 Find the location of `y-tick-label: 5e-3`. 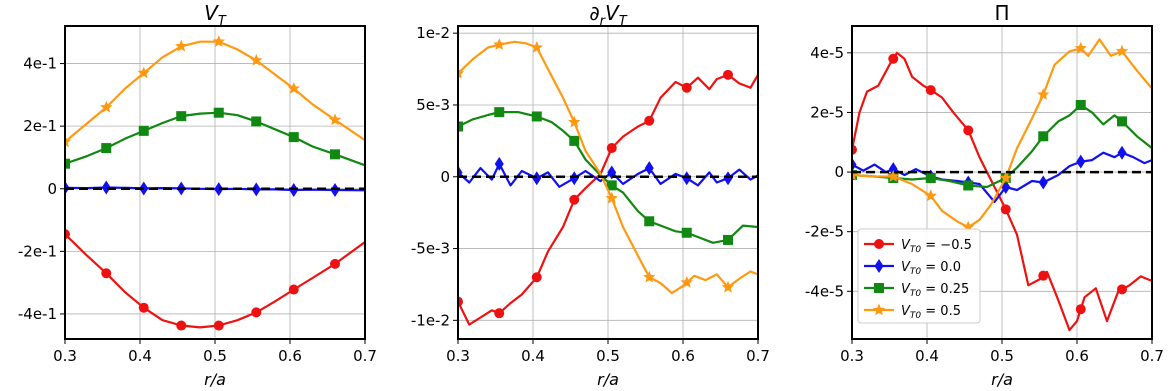

y-tick-label: 5e-3 is located at coordinates (433, 105).